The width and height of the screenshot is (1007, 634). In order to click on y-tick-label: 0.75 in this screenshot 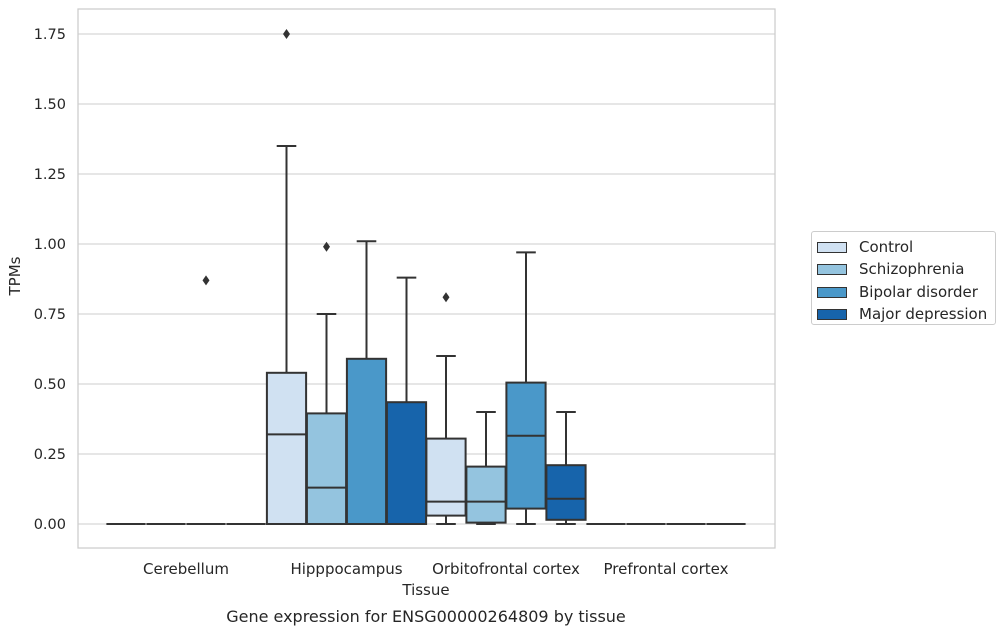, I will do `click(50, 315)`.